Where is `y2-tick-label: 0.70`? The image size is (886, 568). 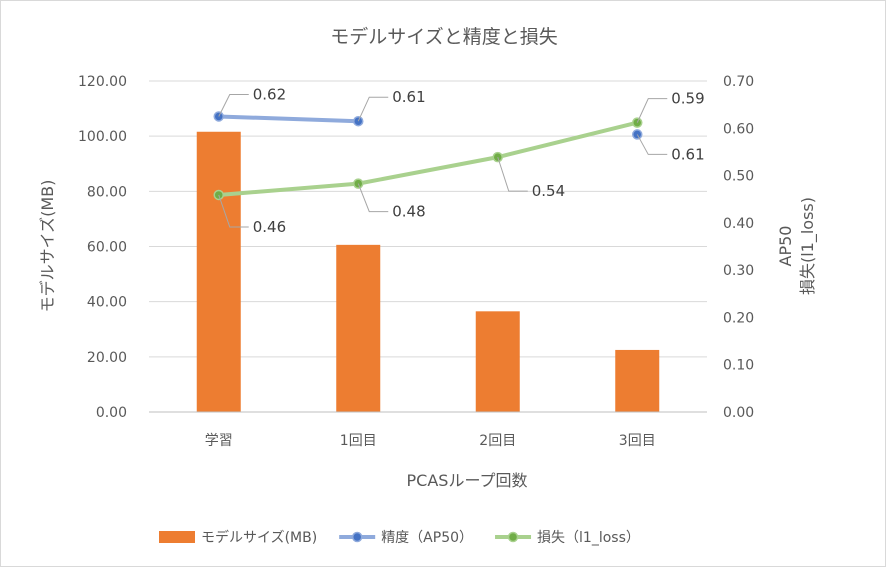 y2-tick-label: 0.70 is located at coordinates (738, 82).